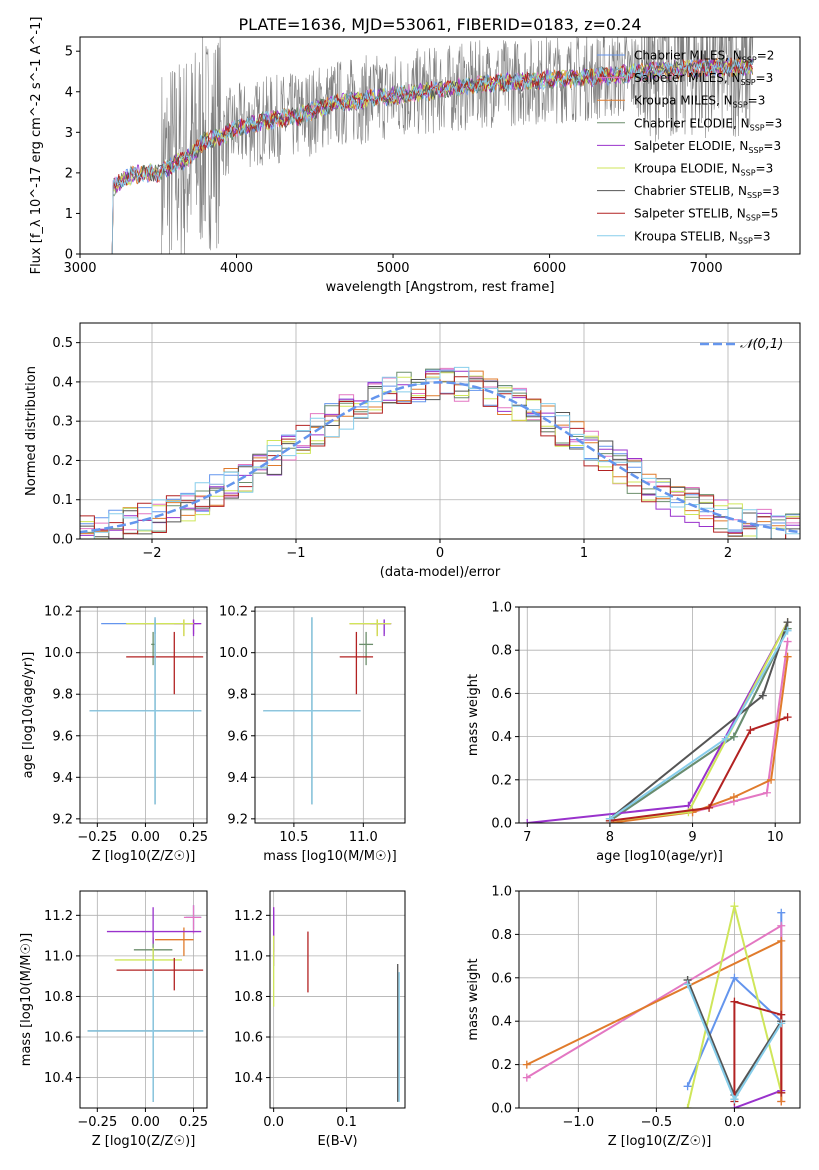 This screenshot has height=1170, width=819. What do you see at coordinates (657, 1122) in the screenshot?
I see `x-tick-label: −0.5` at bounding box center [657, 1122].